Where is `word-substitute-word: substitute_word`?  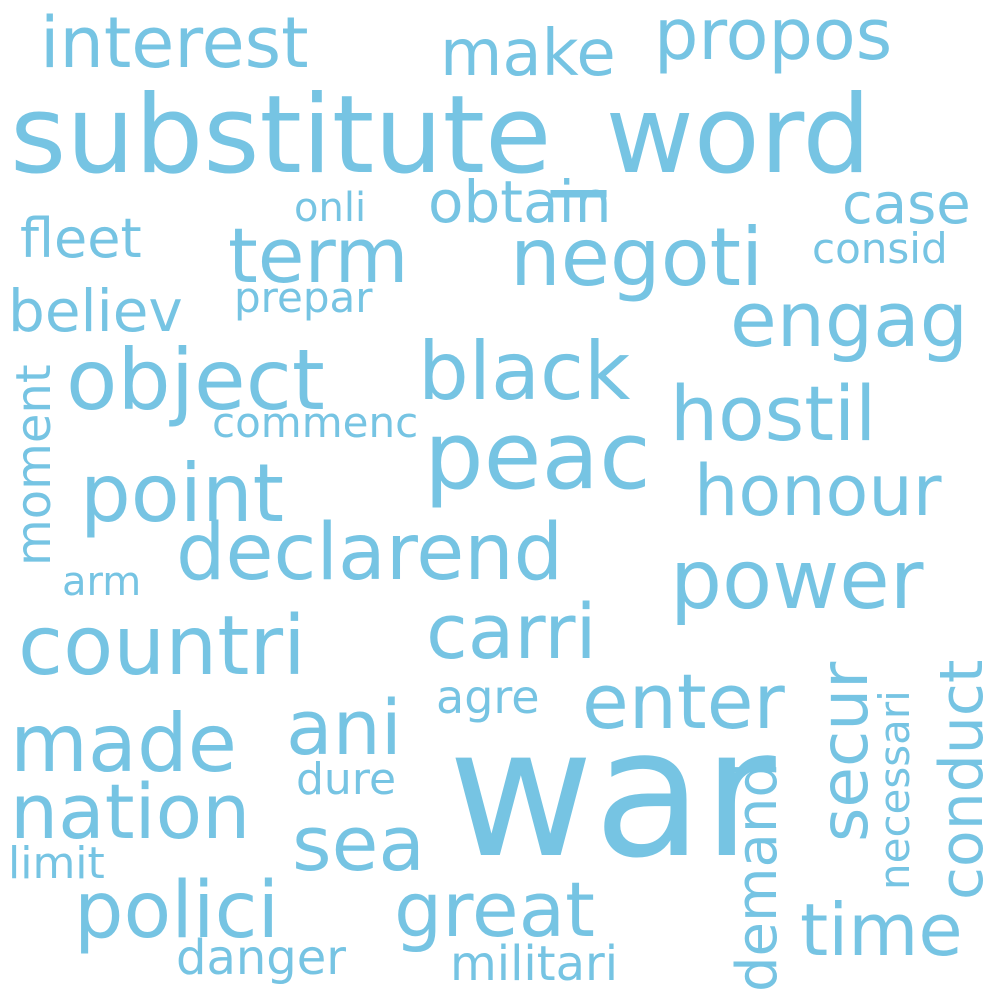
word-substitute-word: substitute_word is located at coordinates (440, 135).